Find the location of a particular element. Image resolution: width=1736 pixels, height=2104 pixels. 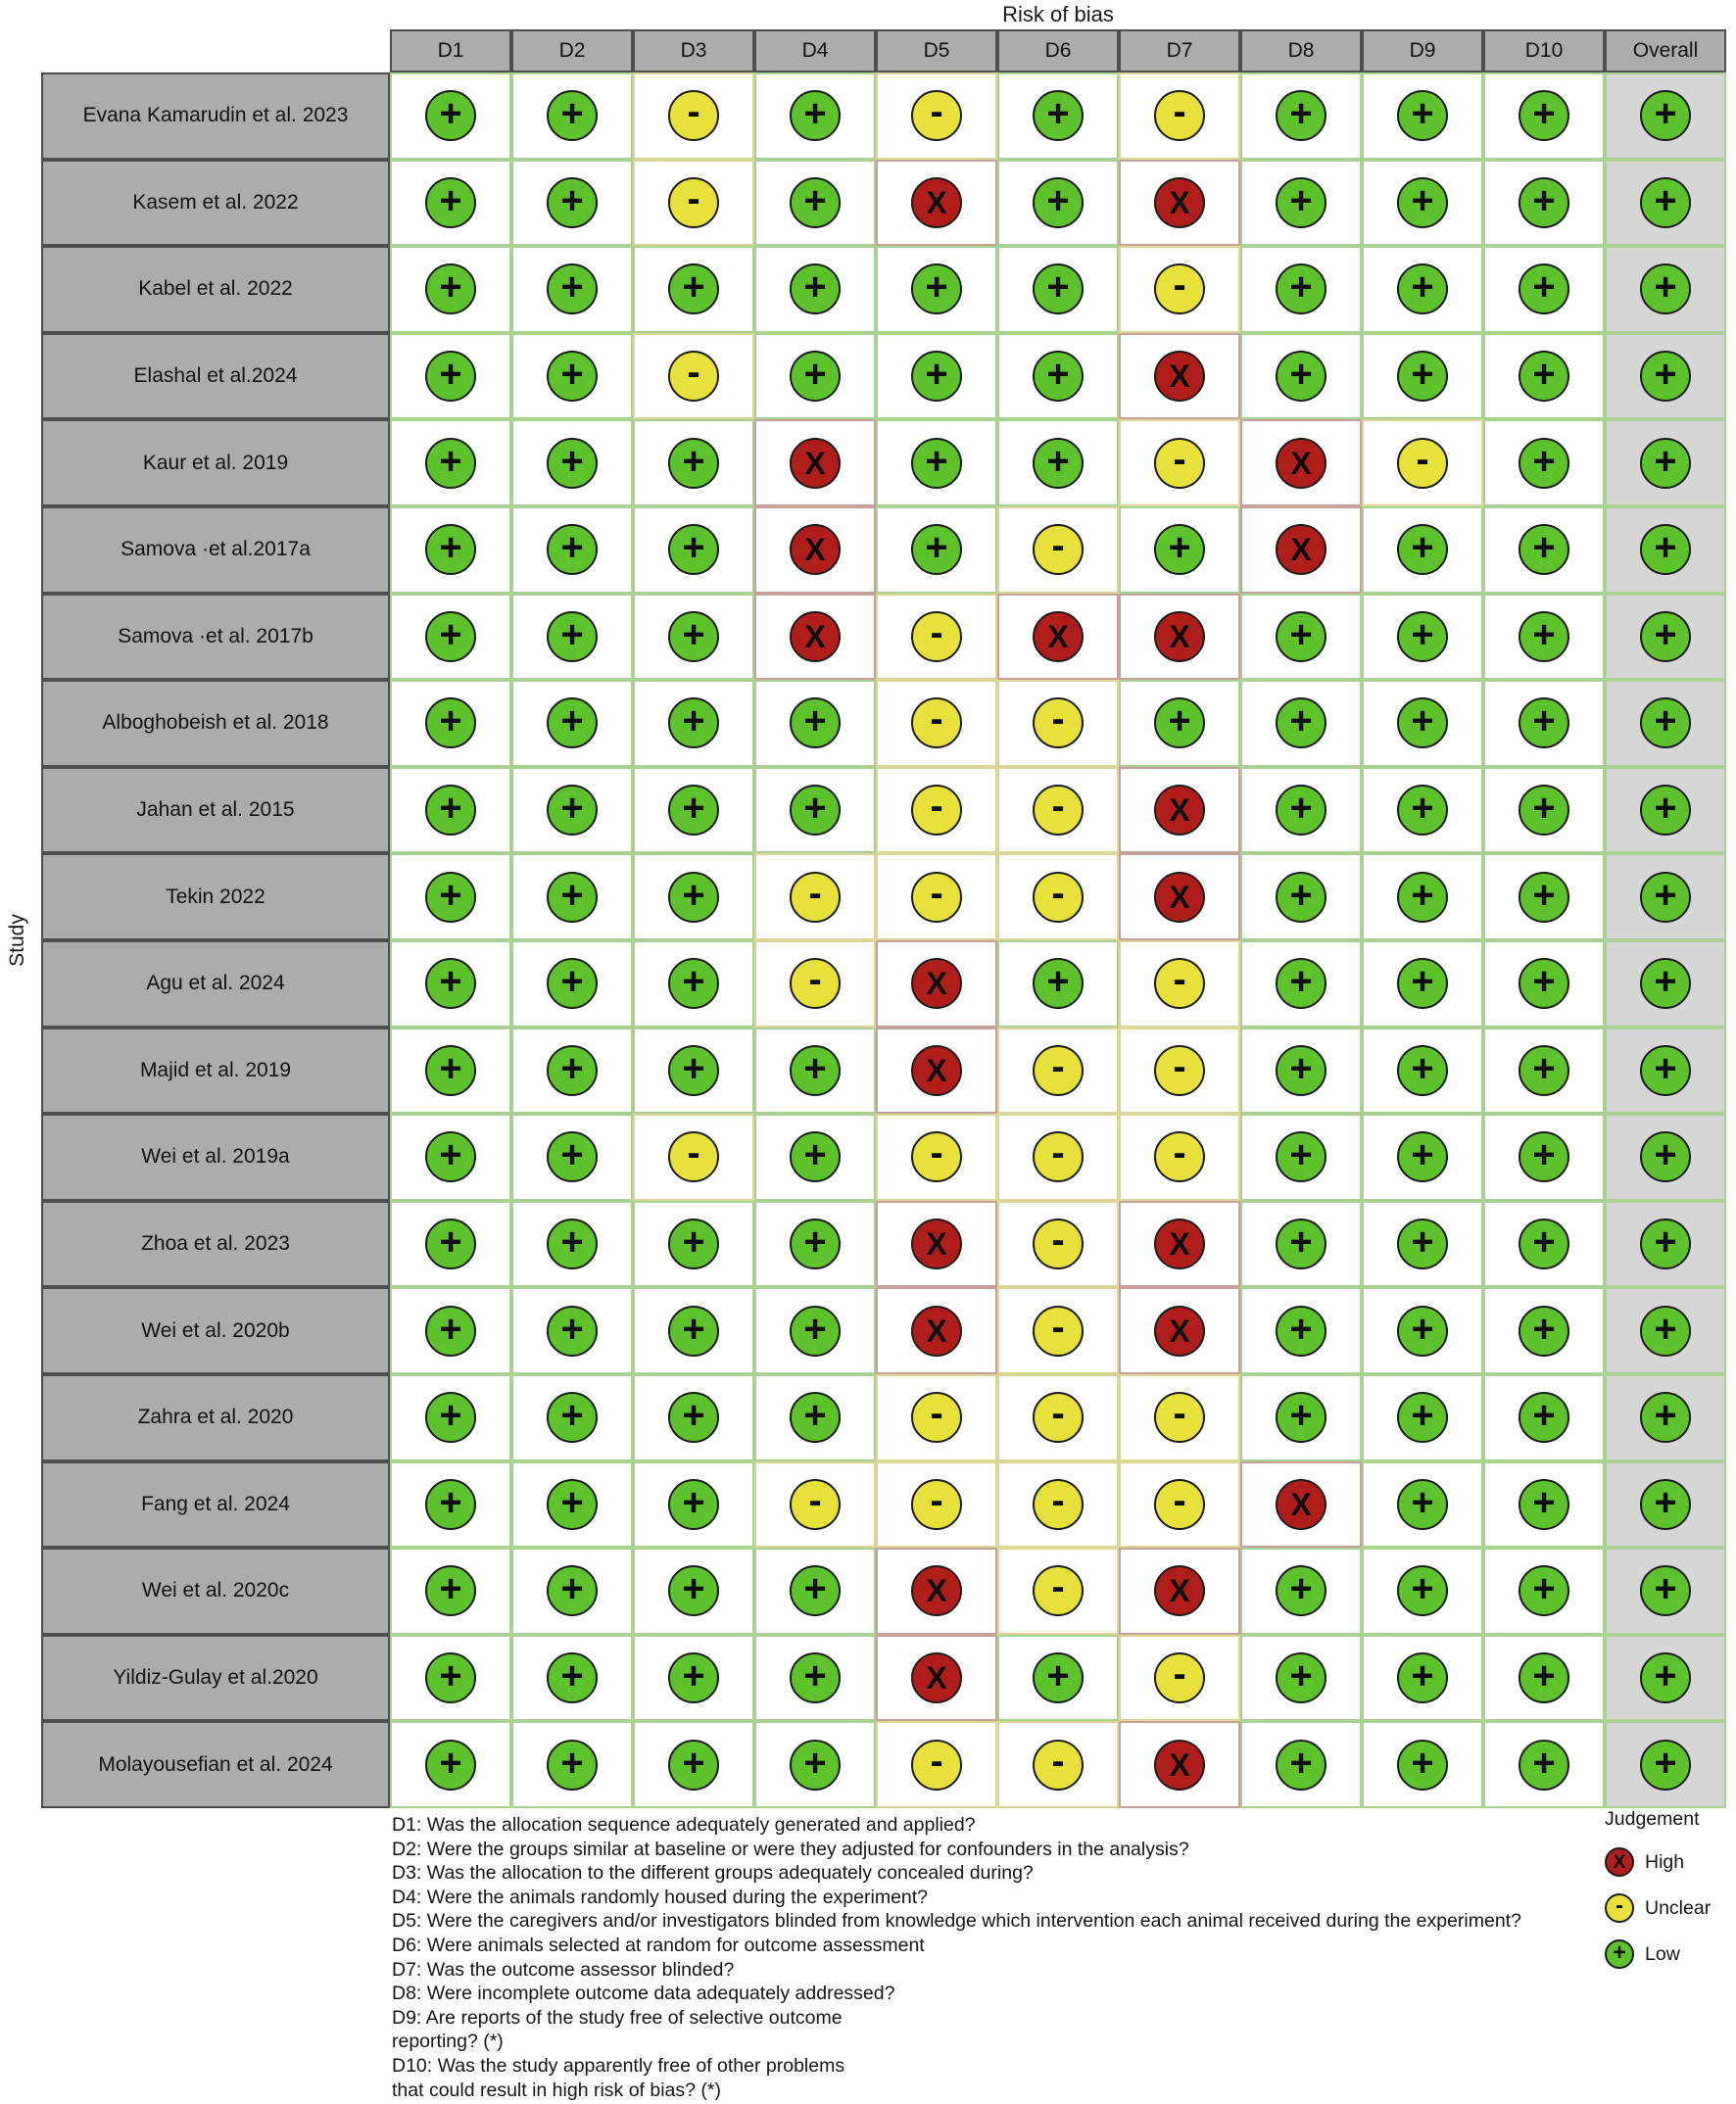

study-label: Alboghobeish et al. 2018 is located at coordinates (215, 723).